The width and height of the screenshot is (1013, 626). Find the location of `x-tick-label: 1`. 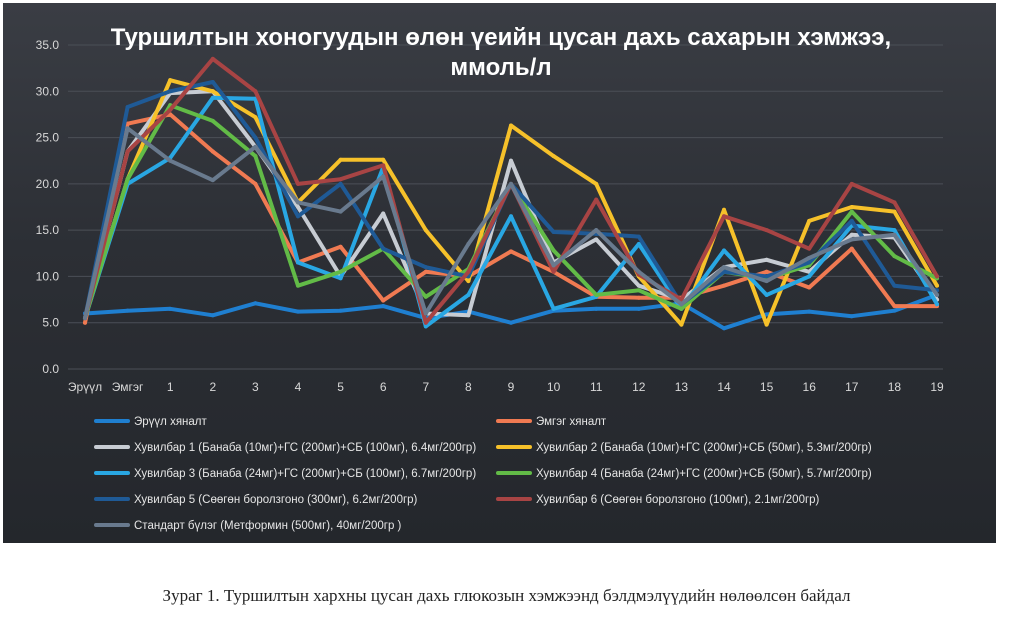

x-tick-label: 1 is located at coordinates (170, 387).